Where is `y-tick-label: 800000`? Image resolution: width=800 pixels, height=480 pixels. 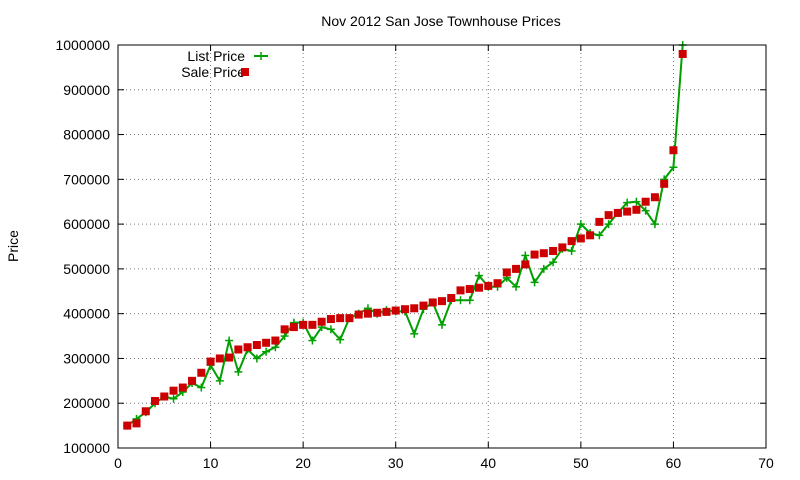
y-tick-label: 800000 is located at coordinates (86, 135).